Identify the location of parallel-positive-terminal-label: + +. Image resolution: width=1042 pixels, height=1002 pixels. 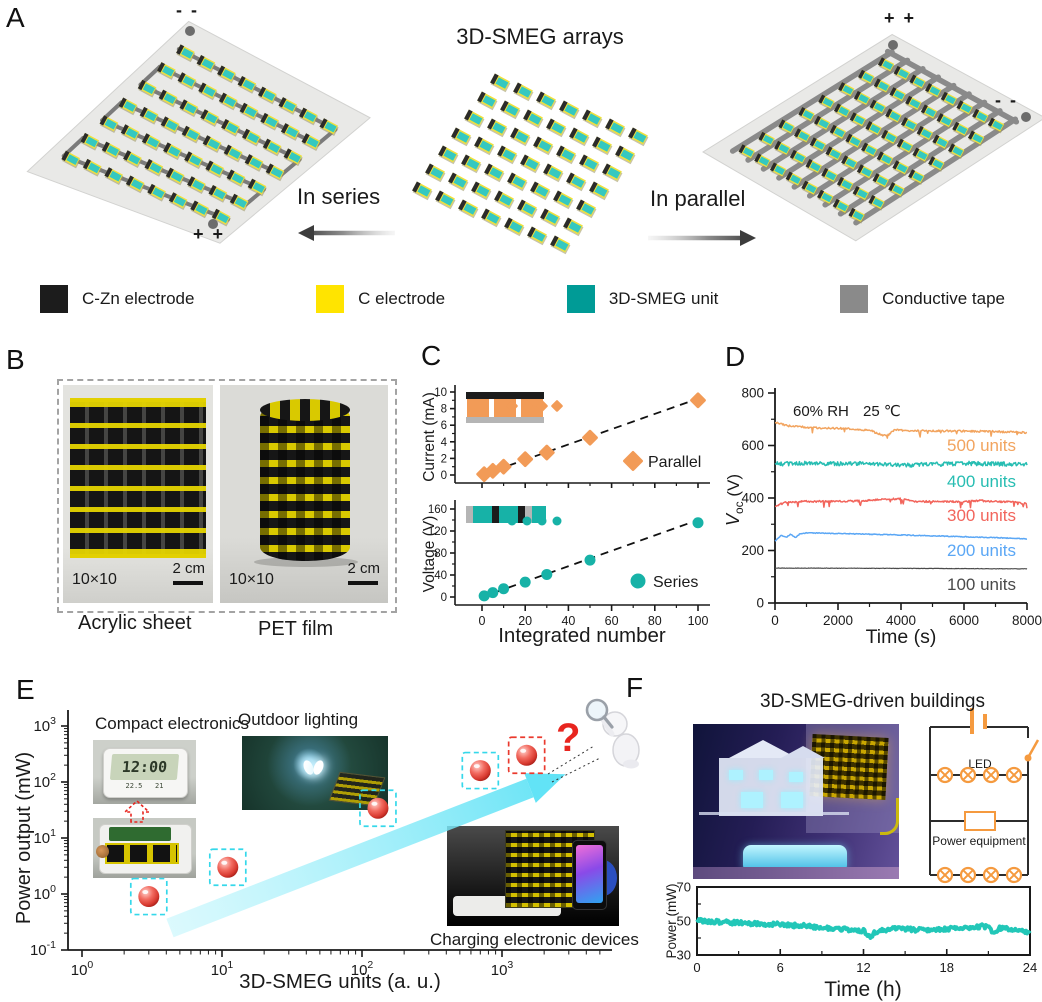
(900, 18).